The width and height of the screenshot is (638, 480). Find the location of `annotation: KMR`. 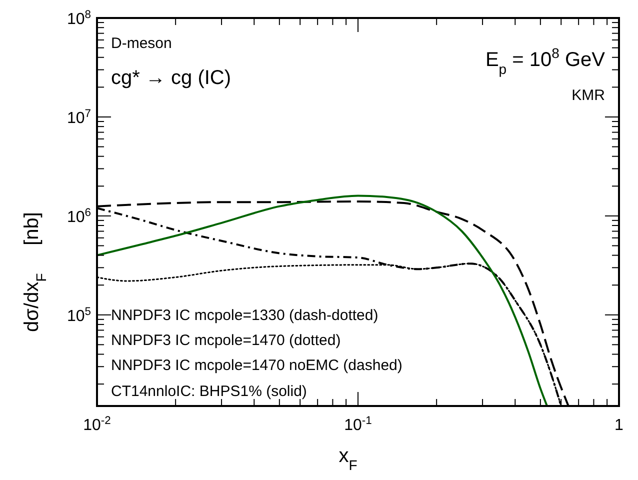

annotation: KMR is located at coordinates (589, 95).